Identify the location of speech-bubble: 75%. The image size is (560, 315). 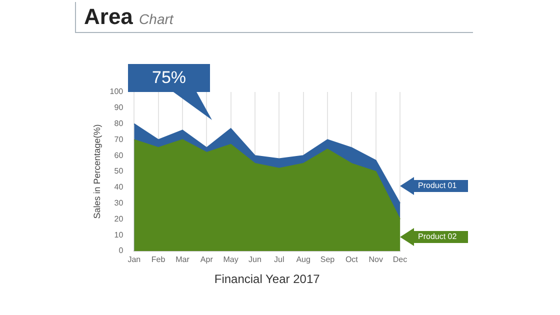
(170, 92).